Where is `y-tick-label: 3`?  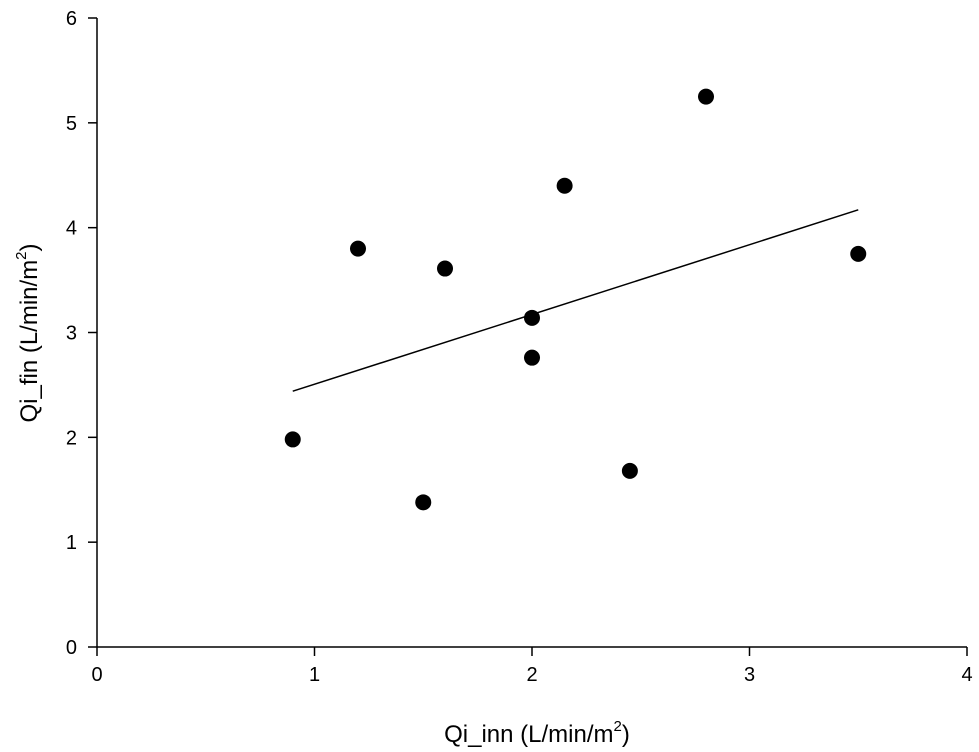 y-tick-label: 3 is located at coordinates (71, 334).